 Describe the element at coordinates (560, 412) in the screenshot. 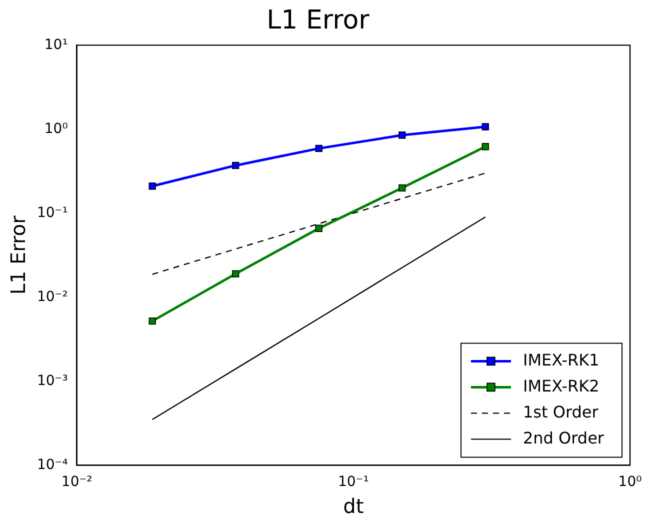

I see `legend-label: 1st Order` at that location.